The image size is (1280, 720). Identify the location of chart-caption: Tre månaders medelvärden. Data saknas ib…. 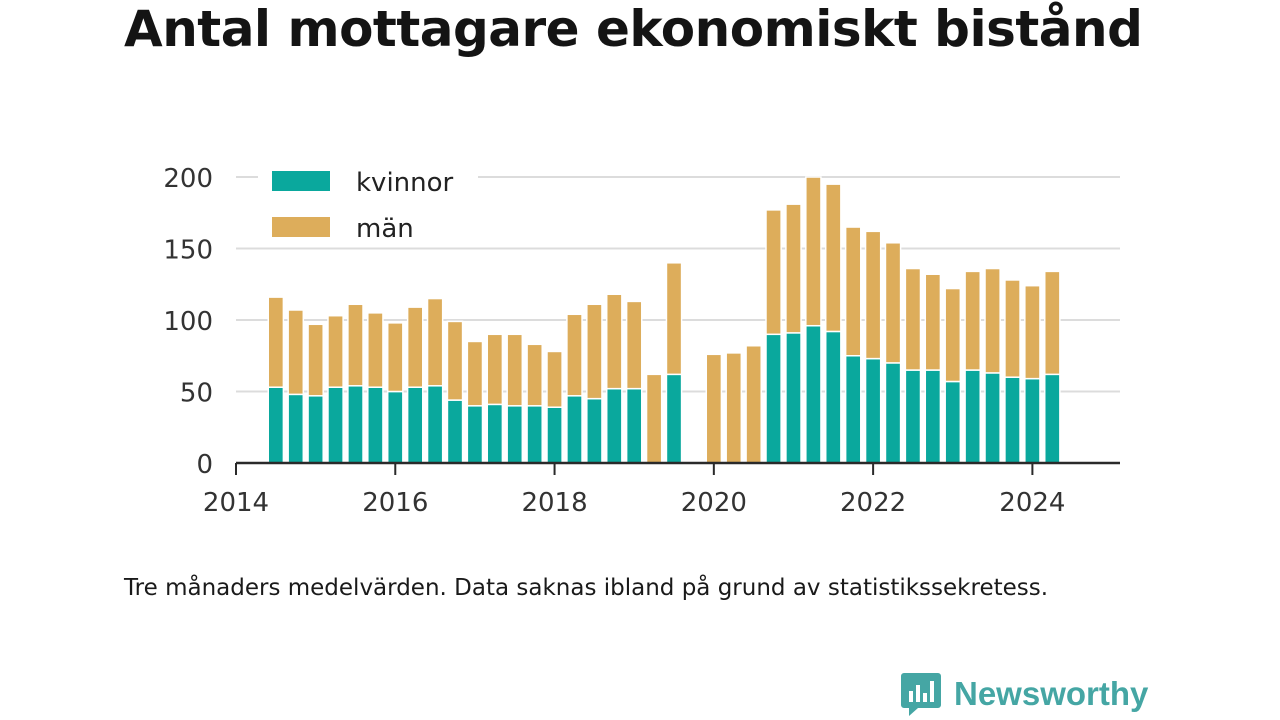
(586, 588).